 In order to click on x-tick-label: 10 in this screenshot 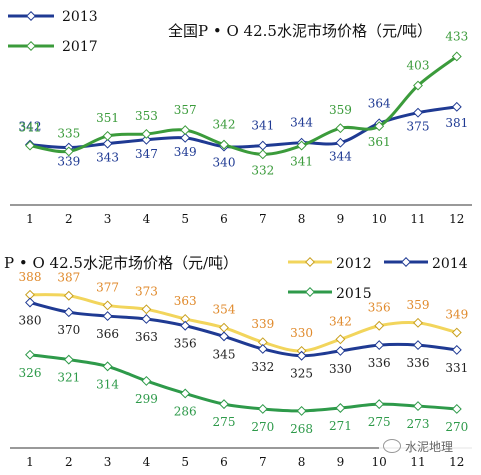, I will do `click(379, 462)`.